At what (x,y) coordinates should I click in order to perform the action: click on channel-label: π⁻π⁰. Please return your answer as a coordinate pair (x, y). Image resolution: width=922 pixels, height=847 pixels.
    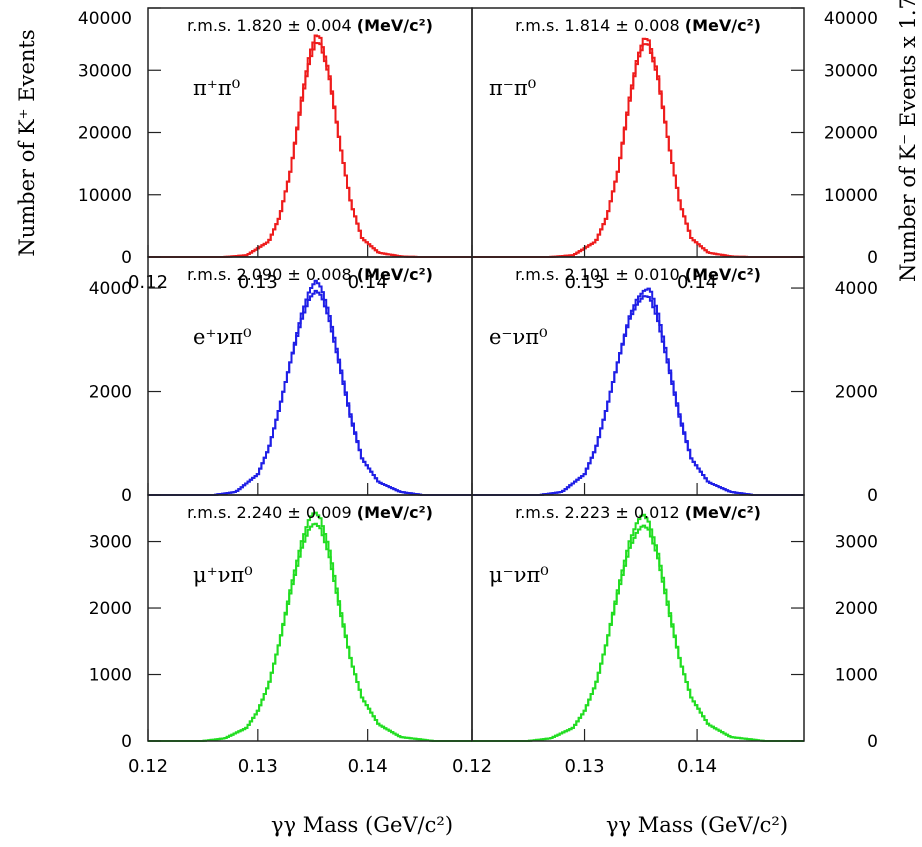
    Looking at the image, I should click on (512, 88).